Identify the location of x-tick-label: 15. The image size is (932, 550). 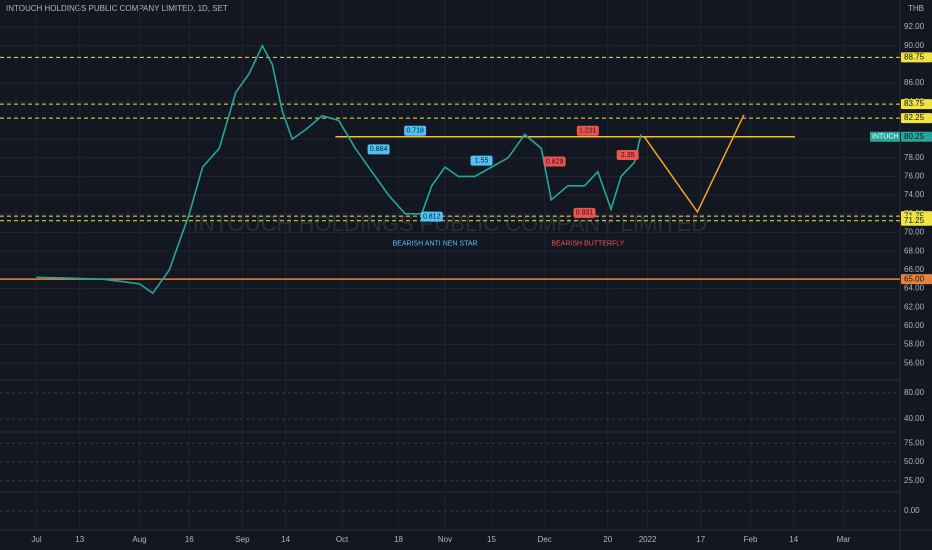
(491, 539).